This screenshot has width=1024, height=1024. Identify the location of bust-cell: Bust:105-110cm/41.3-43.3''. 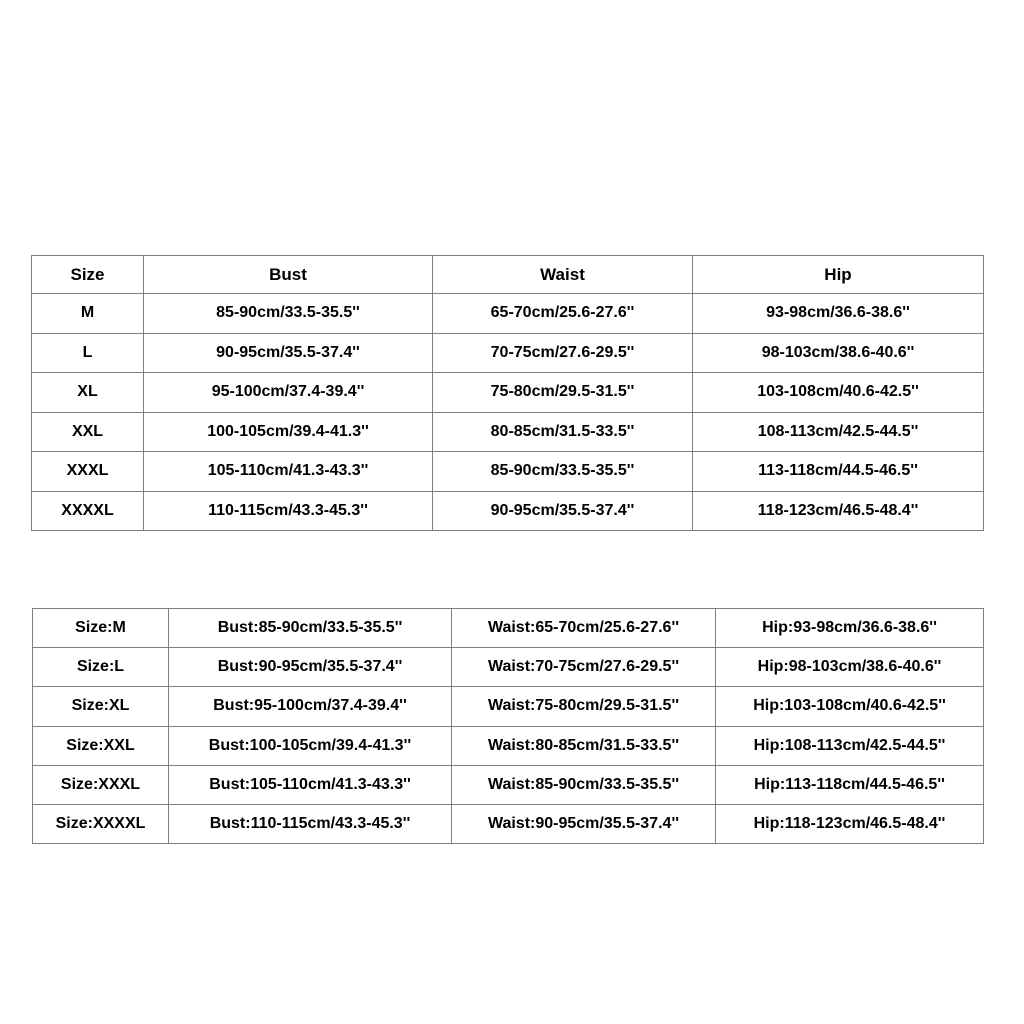
(310, 784).